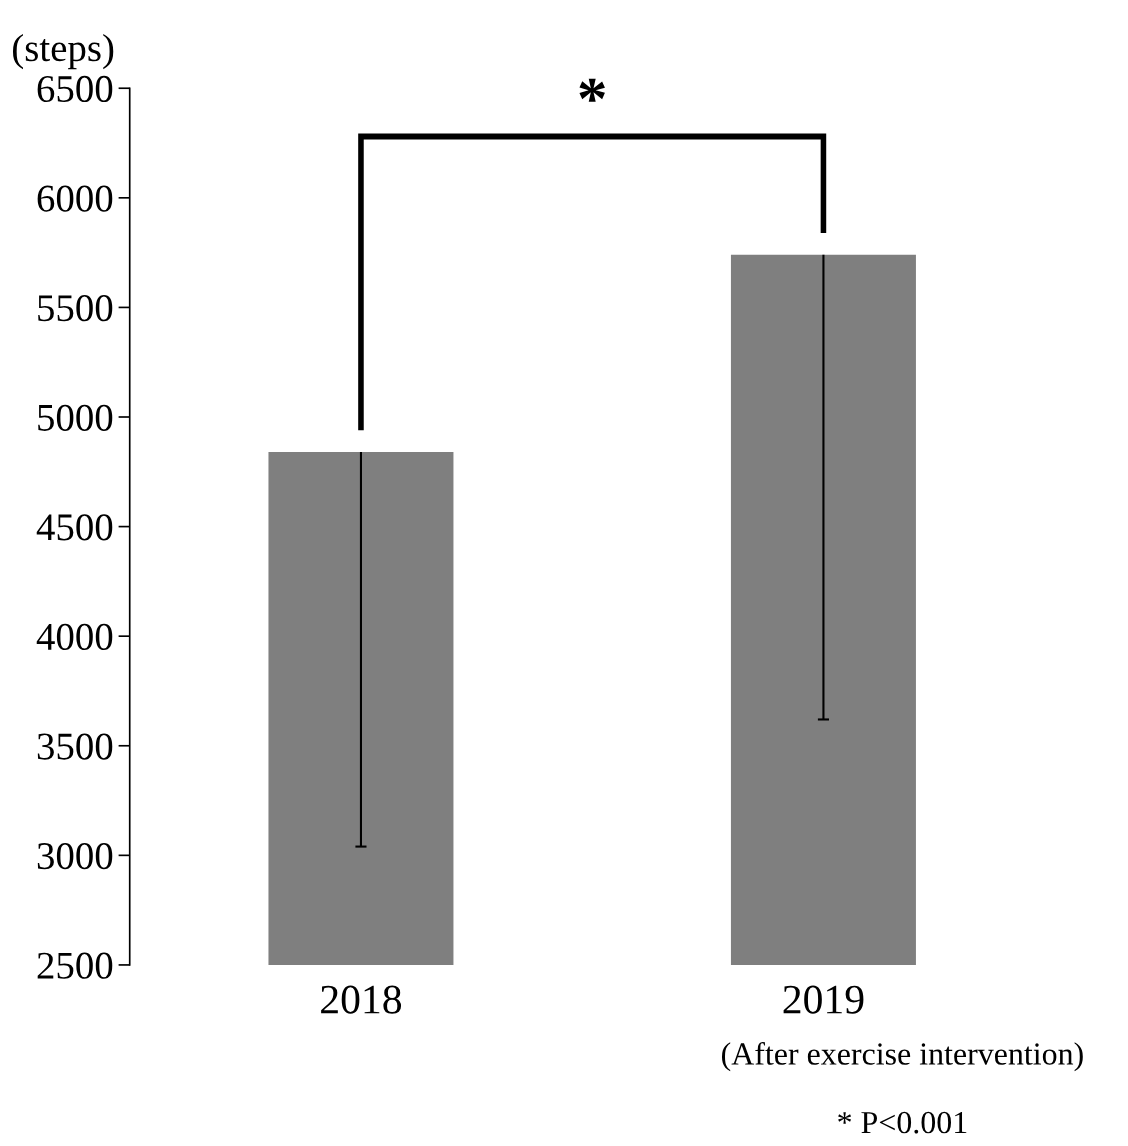  What do you see at coordinates (361, 999) in the screenshot?
I see `x-tick-label: 2018` at bounding box center [361, 999].